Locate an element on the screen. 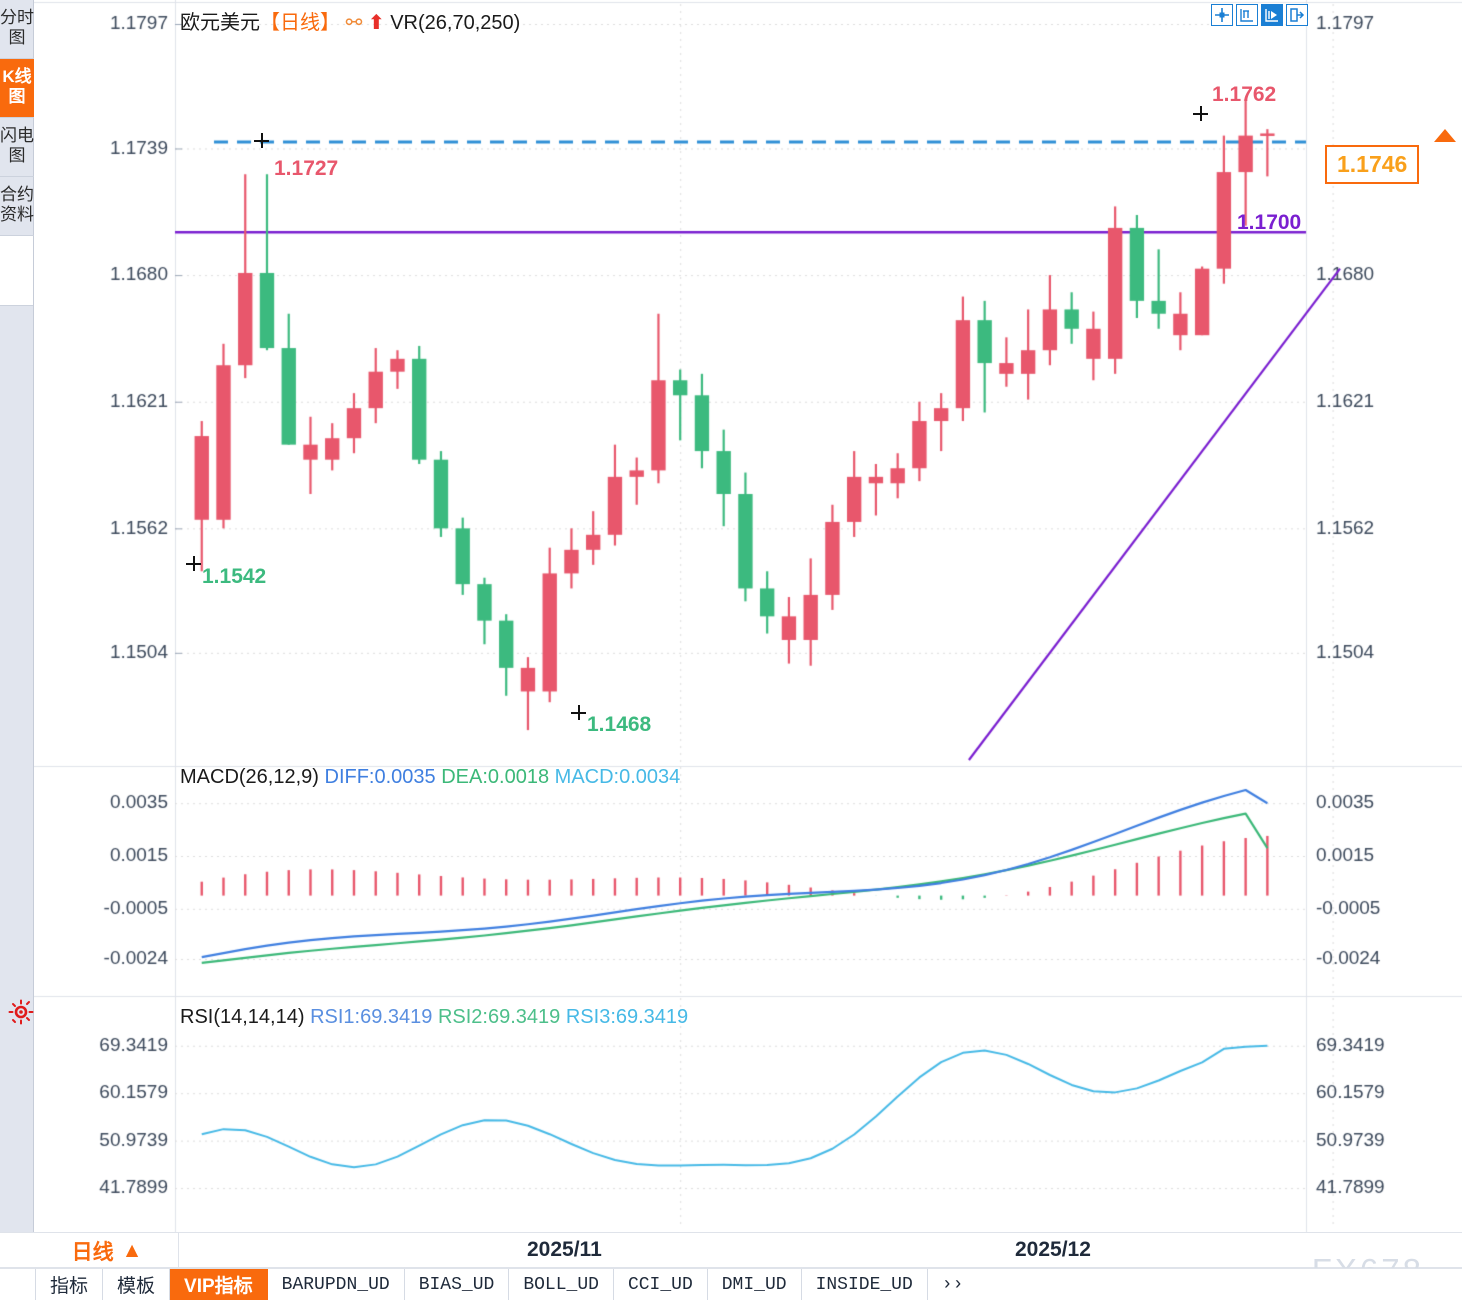 The height and width of the screenshot is (1300, 1462). sidebar-item-contract-info: 合约资料 is located at coordinates (17, 206).